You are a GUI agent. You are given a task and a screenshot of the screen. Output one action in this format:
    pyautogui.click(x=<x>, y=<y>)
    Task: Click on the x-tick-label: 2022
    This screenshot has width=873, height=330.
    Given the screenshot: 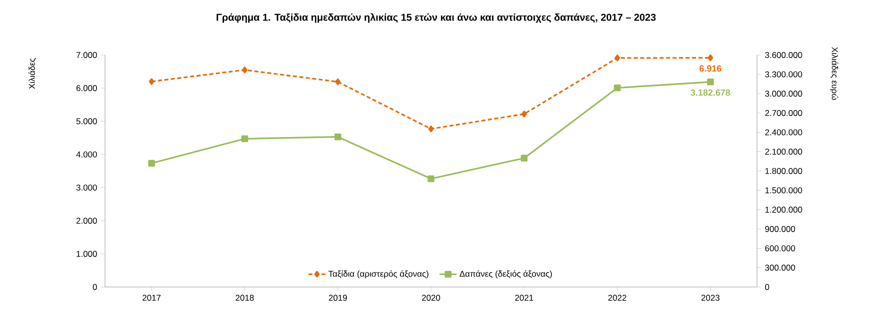 What is the action you would take?
    pyautogui.click(x=617, y=297)
    